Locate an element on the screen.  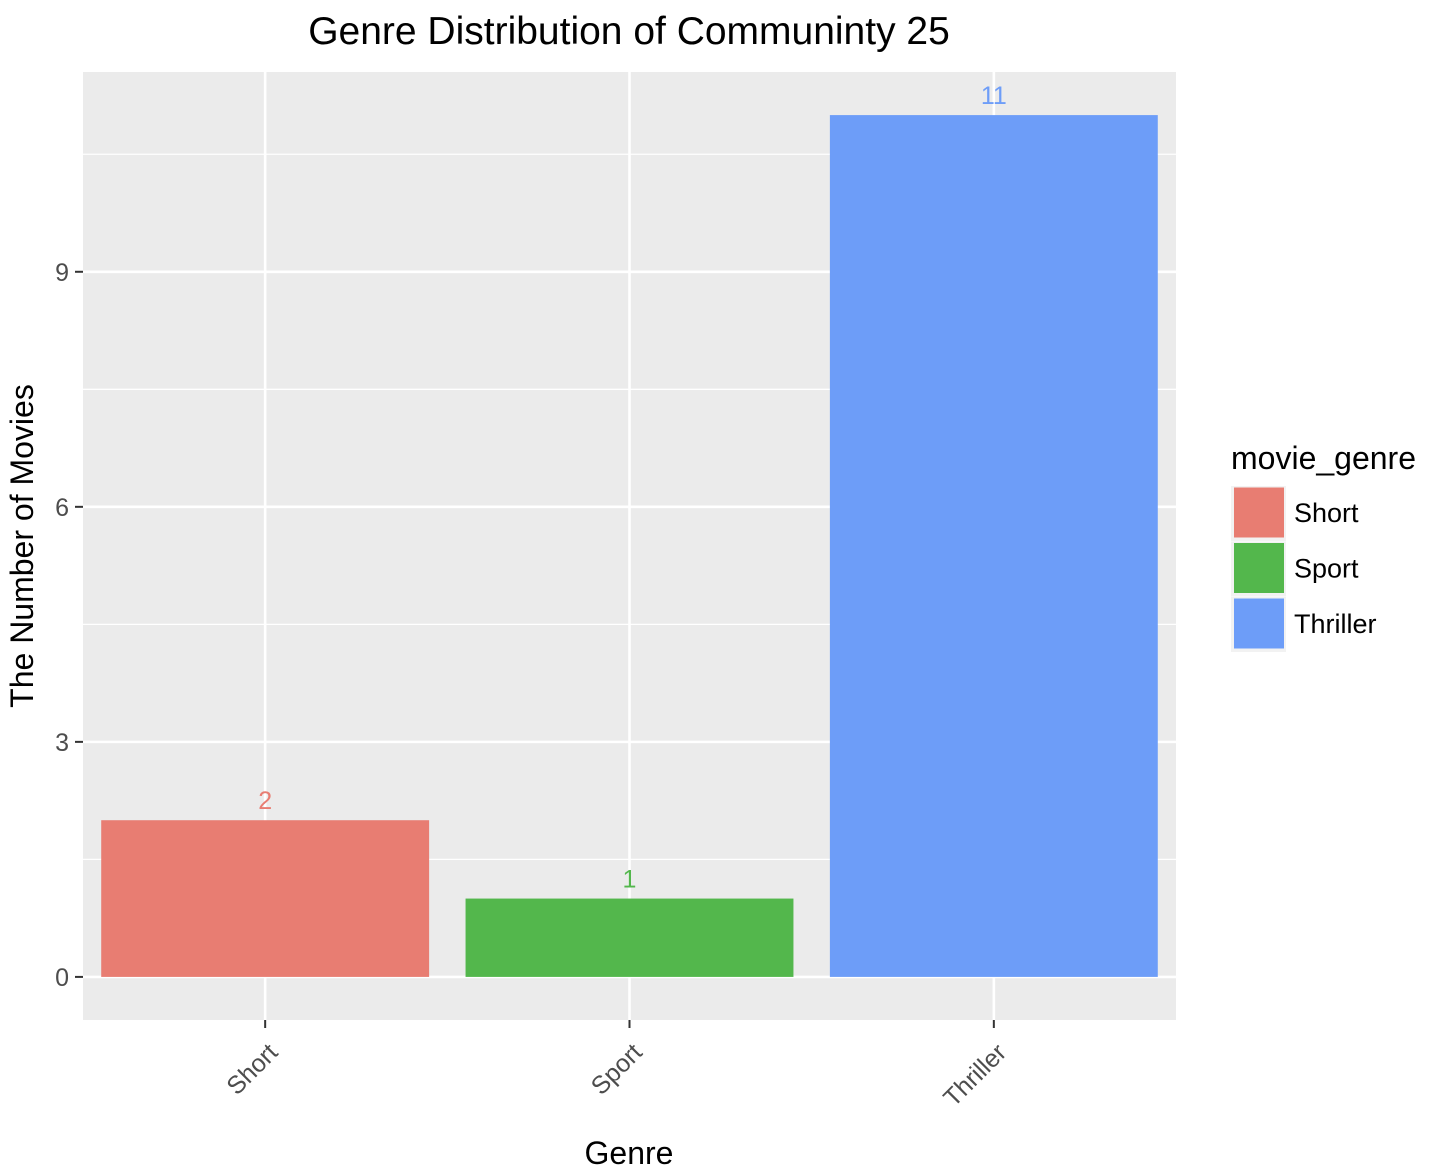
y-tick-label: 3 is located at coordinates (62, 743).